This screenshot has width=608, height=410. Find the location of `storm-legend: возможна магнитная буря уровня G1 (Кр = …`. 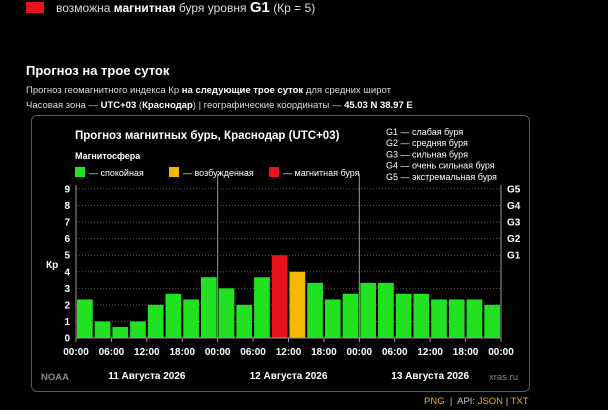

storm-legend: возможна магнитная буря уровня G1 (Кр = … is located at coordinates (171, 8).